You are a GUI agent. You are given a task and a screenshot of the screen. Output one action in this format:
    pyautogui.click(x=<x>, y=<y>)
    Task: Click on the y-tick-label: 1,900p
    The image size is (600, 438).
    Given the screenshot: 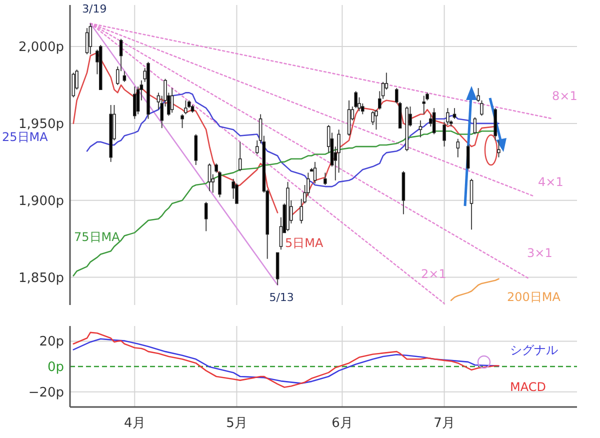 What is the action you would take?
    pyautogui.click(x=41, y=201)
    